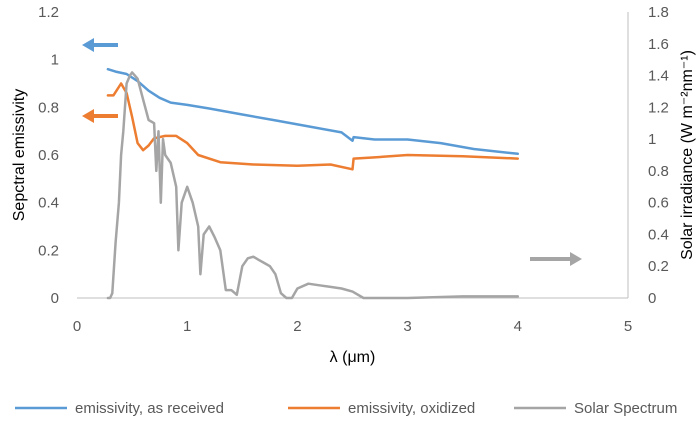 This screenshot has height=421, width=700. I want to click on y-right-axis-title: Solar irradiance (W m⁻²nm⁻¹), so click(687, 155).